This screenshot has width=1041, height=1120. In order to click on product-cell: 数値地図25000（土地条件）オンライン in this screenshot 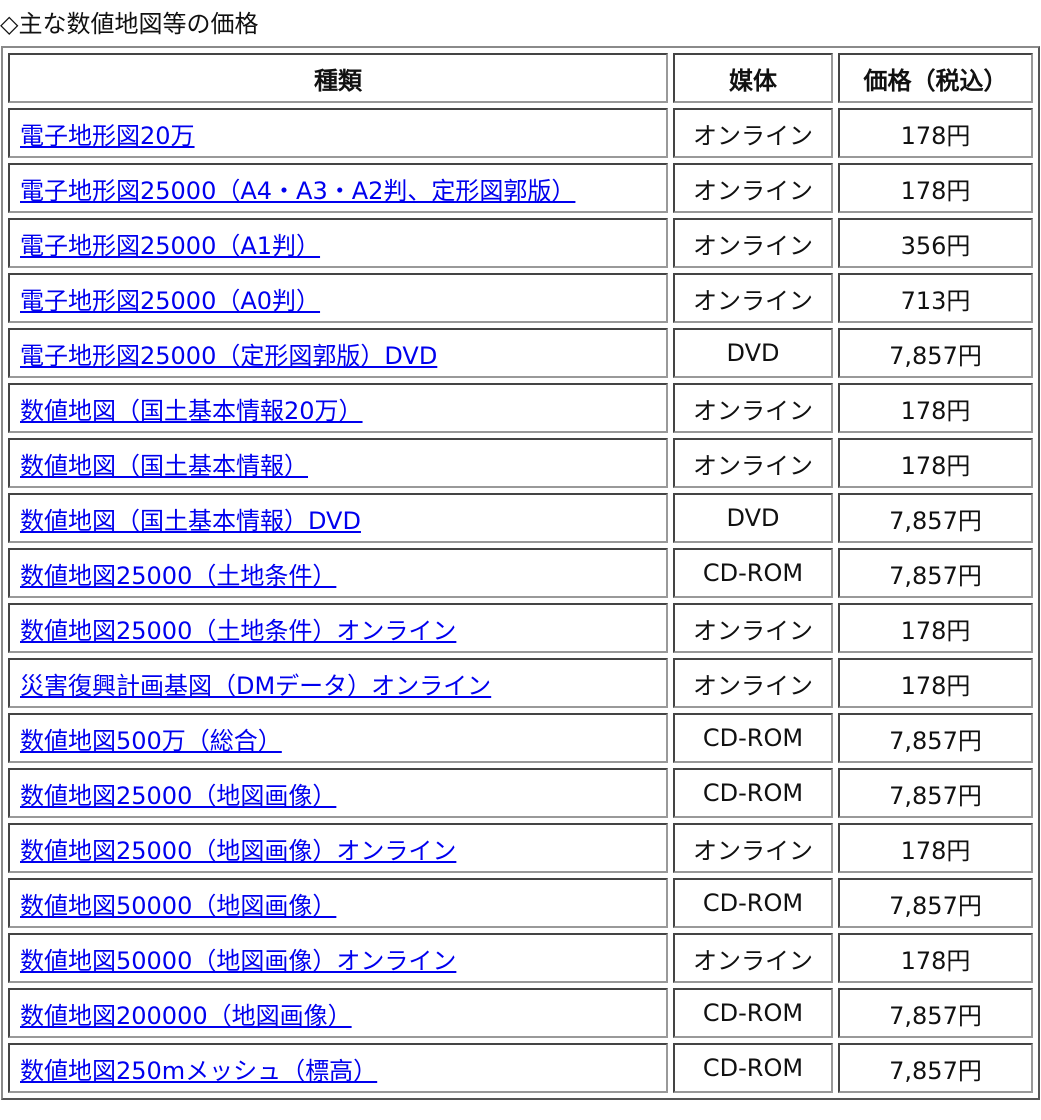, I will do `click(338, 628)`.